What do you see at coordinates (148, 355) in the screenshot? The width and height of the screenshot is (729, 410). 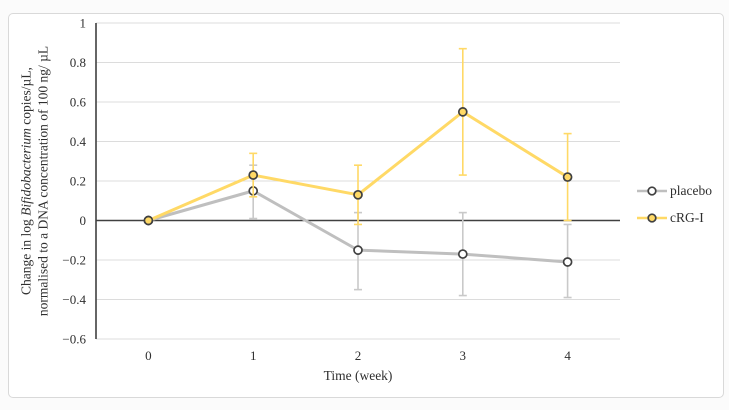 I see `x-tick-label: 0` at bounding box center [148, 355].